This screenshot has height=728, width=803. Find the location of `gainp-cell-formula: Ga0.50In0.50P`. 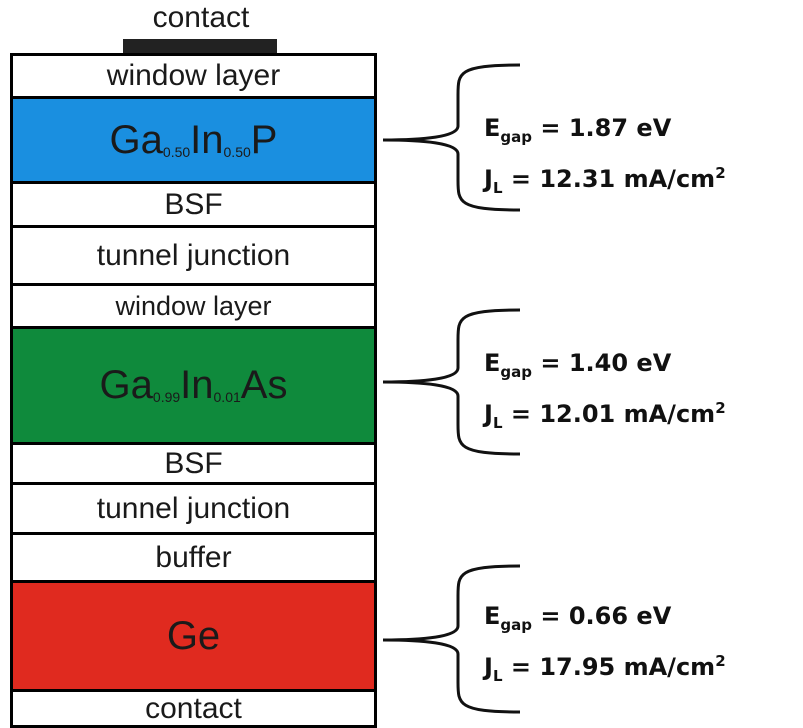

gainp-cell-formula: Ga0.50In0.50P is located at coordinates (194, 140).